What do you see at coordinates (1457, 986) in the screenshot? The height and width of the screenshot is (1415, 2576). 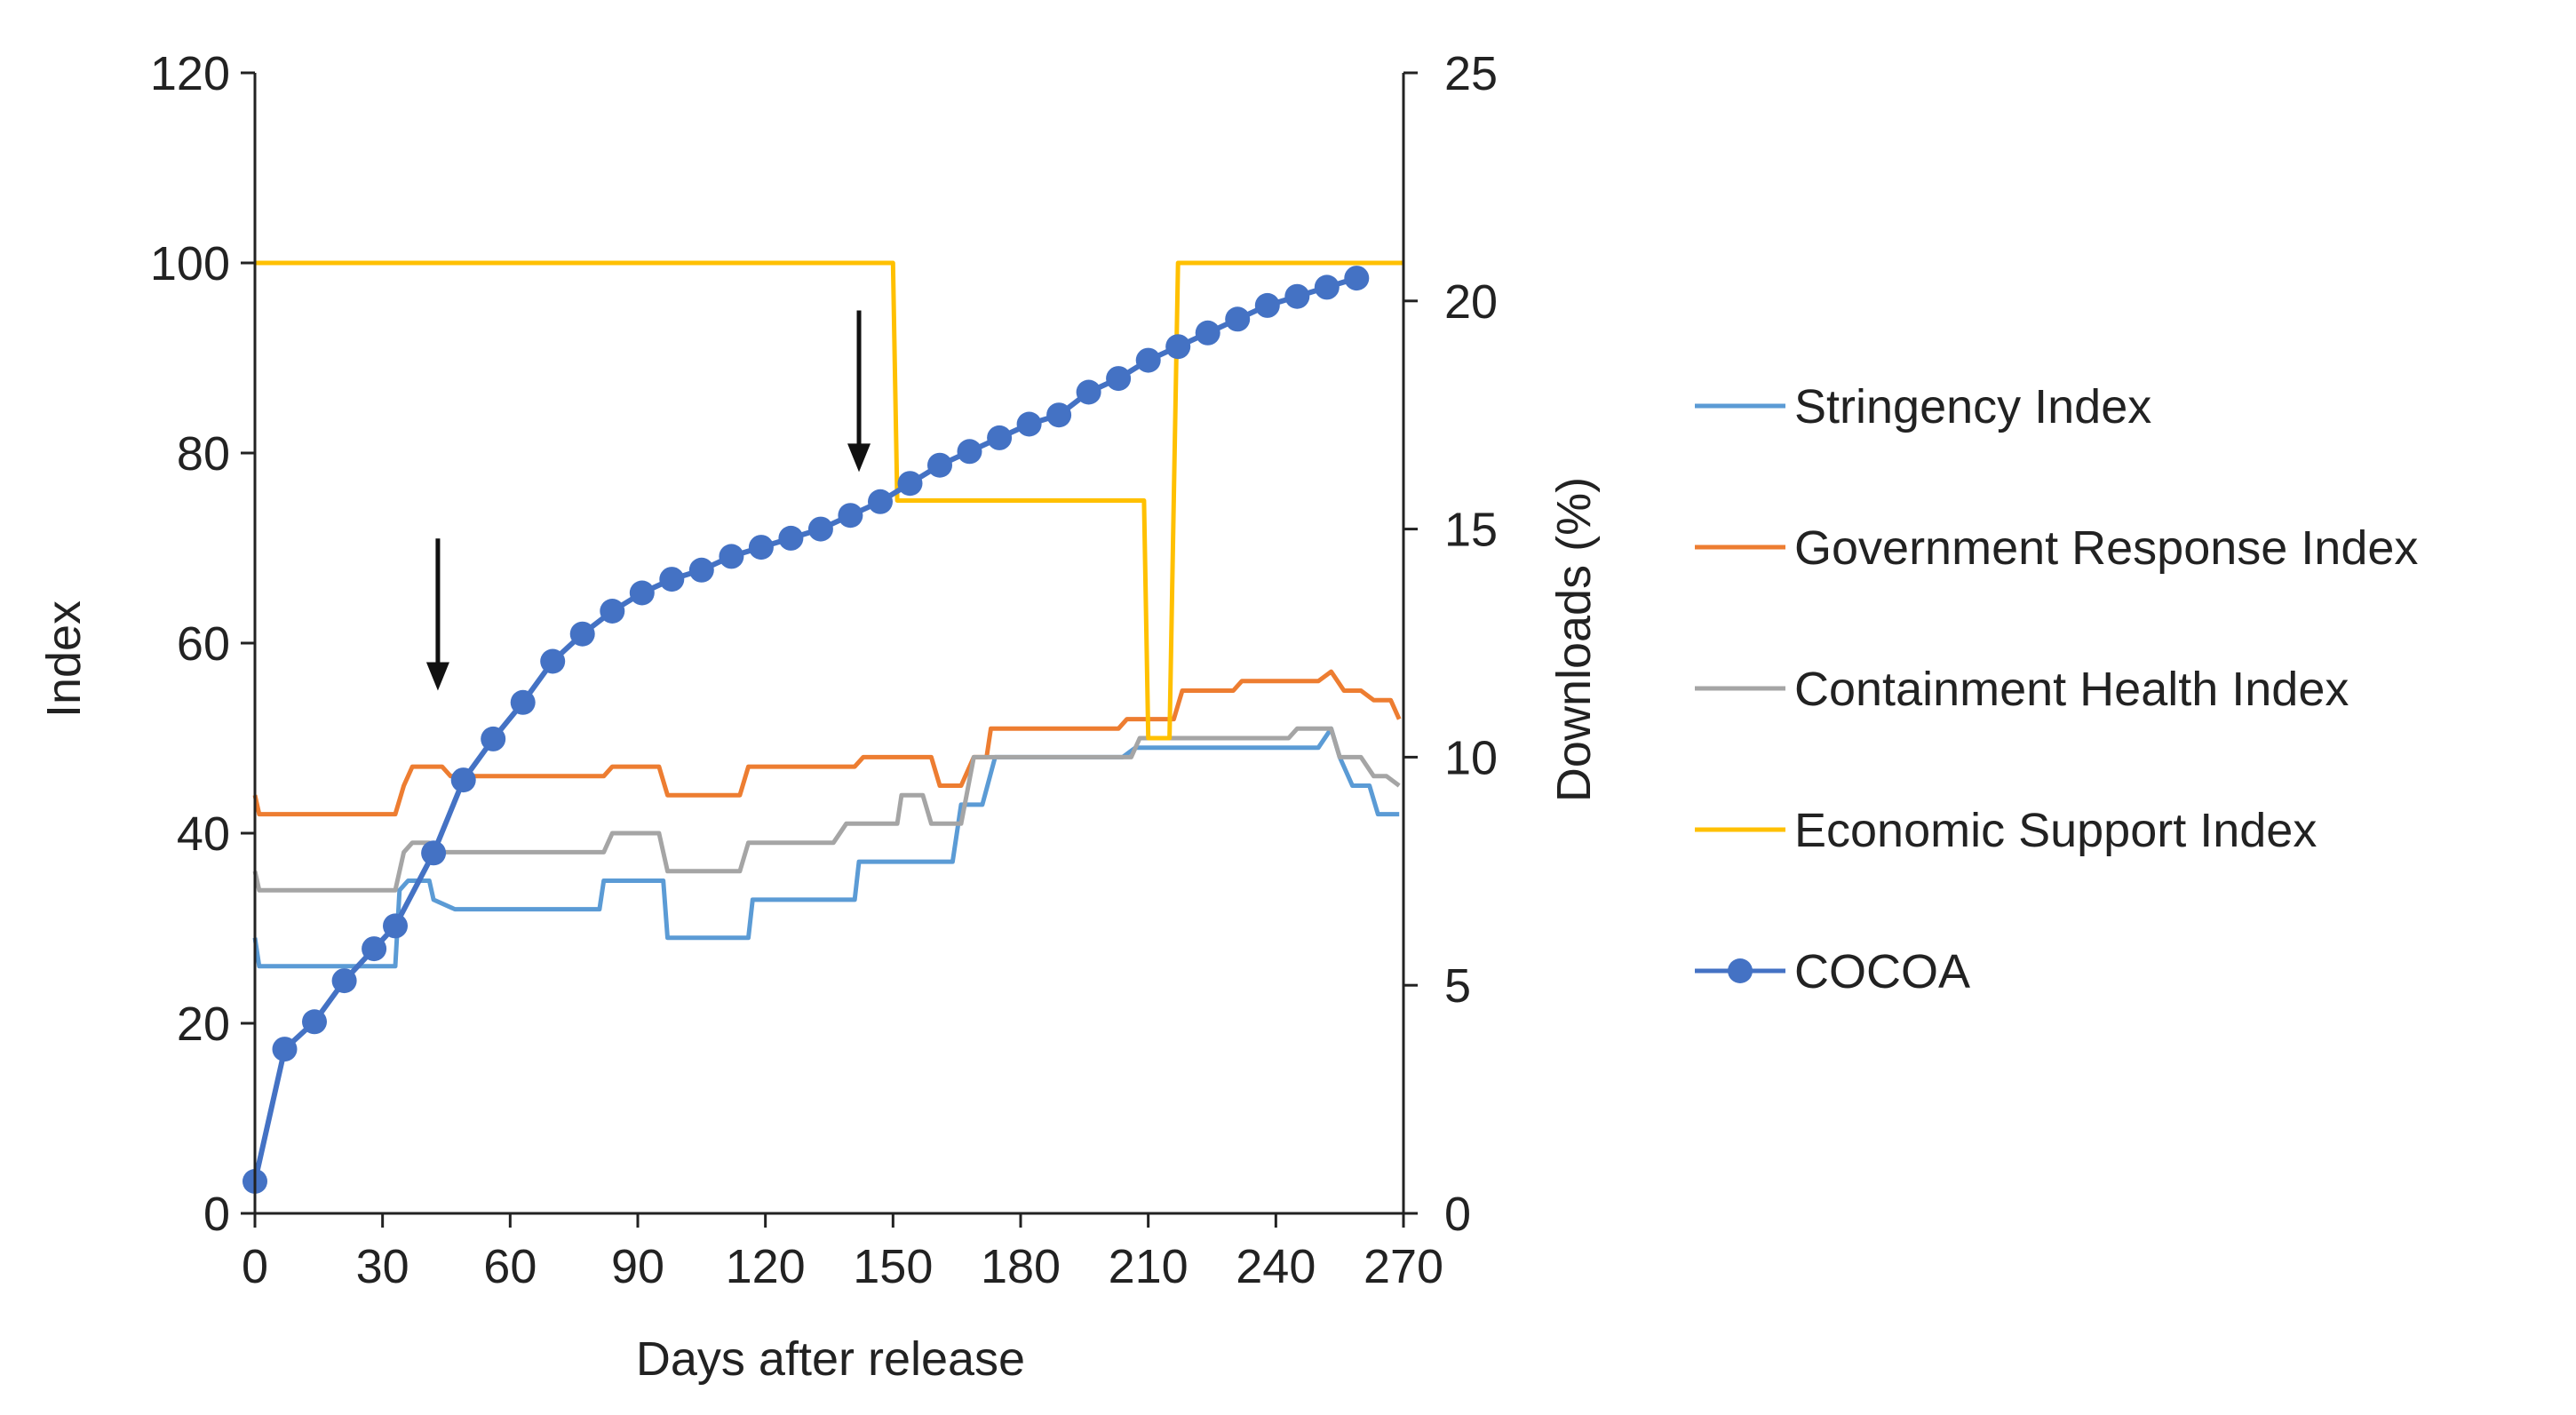 I see `y2-tick-label: 5` at bounding box center [1457, 986].